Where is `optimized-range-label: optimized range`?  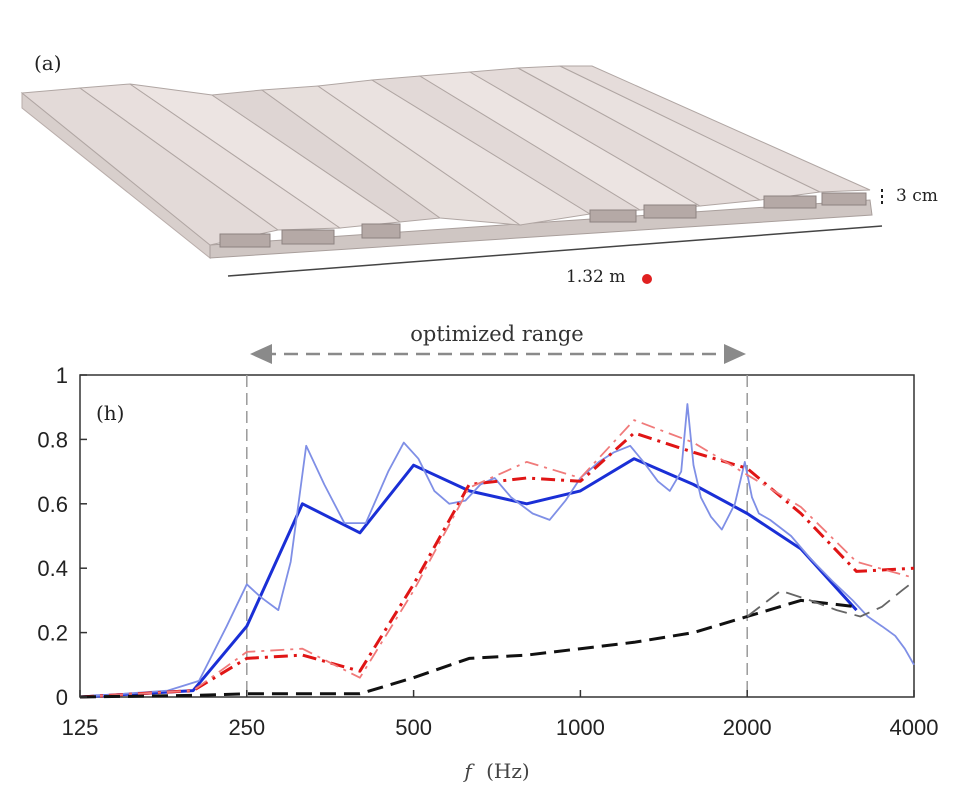 optimized-range-label: optimized range is located at coordinates (496, 334).